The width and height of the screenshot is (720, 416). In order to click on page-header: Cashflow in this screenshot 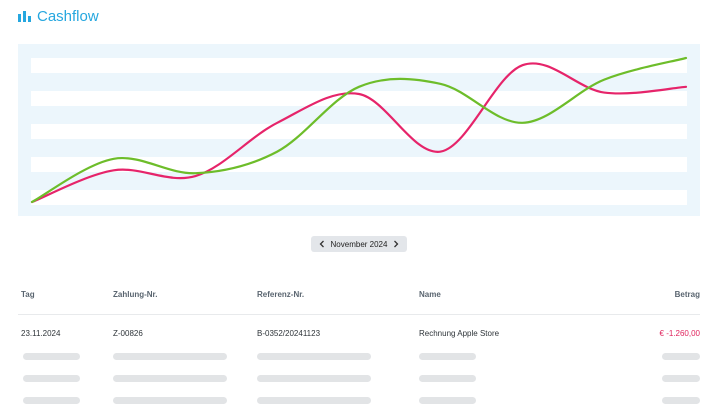, I will do `click(58, 16)`.